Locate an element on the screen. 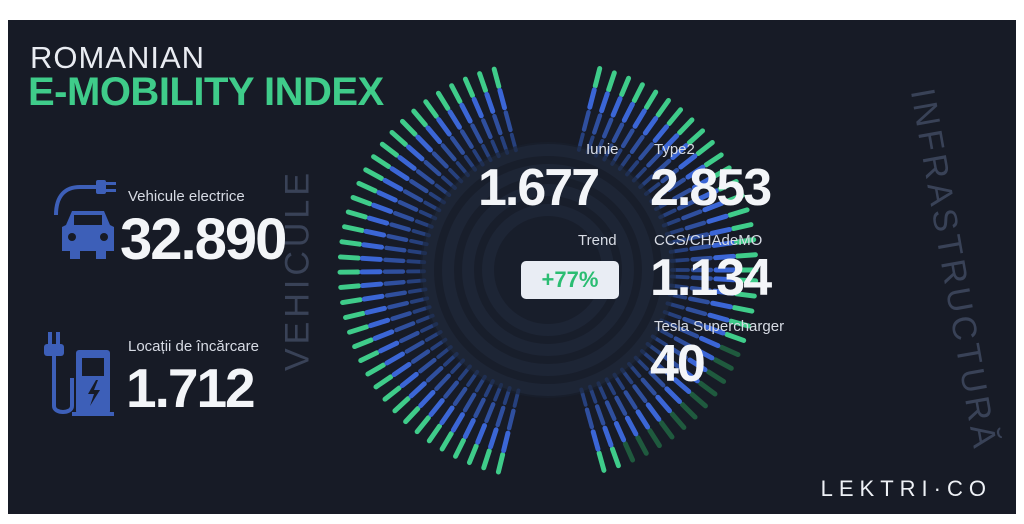  lektrico-logo: LEKTRI·CO is located at coordinates (906, 488).